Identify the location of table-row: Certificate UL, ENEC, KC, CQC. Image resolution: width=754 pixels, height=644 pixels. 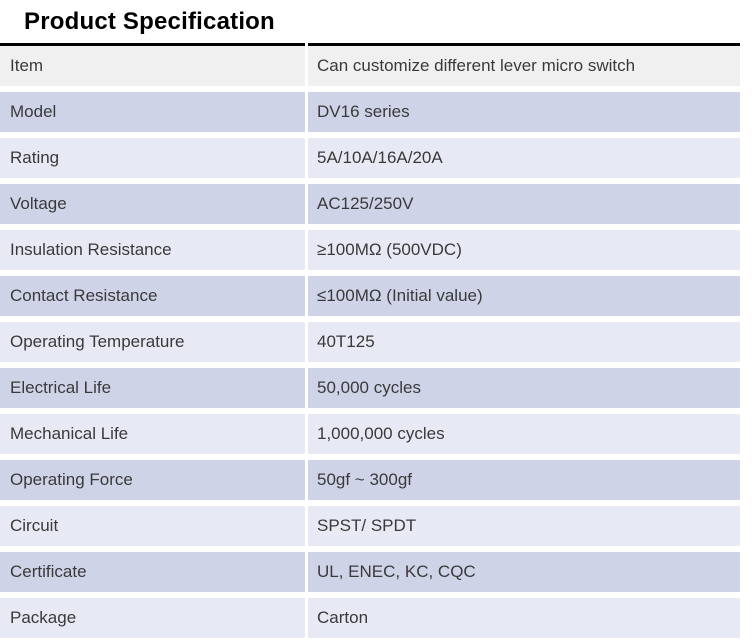
(370, 572).